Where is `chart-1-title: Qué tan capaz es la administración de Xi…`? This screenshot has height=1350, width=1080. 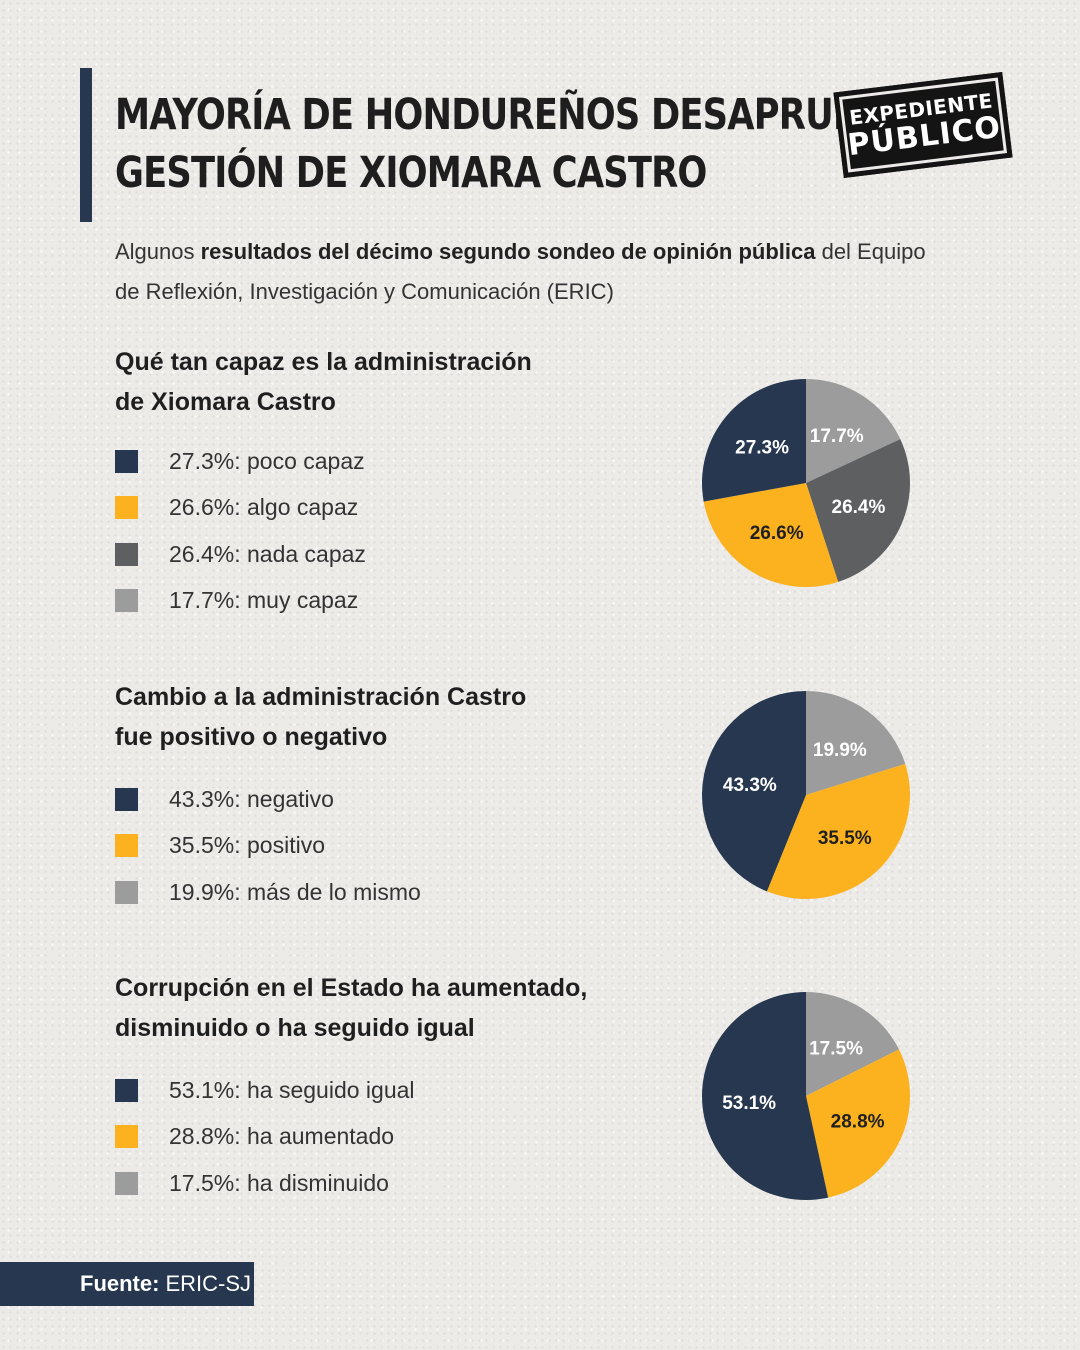 chart-1-title: Qué tan capaz es la administración de Xi… is located at coordinates (375, 382).